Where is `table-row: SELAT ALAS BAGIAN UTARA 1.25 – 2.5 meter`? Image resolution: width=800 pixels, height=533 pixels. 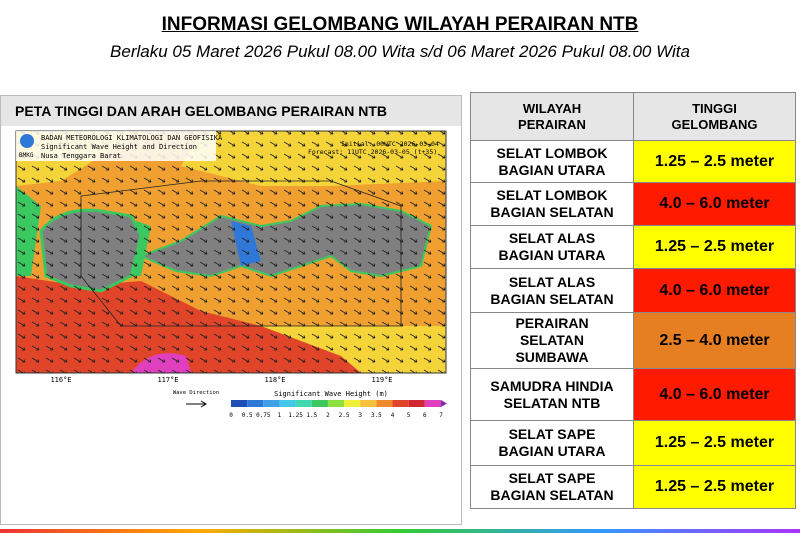 table-row: SELAT ALAS BAGIAN UTARA 1.25 – 2.5 meter is located at coordinates (633, 247).